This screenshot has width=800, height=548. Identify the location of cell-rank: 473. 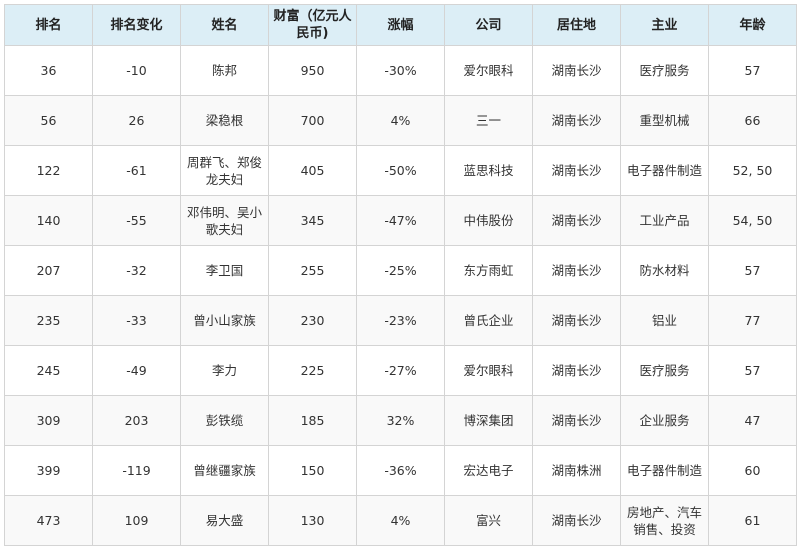
(48, 520).